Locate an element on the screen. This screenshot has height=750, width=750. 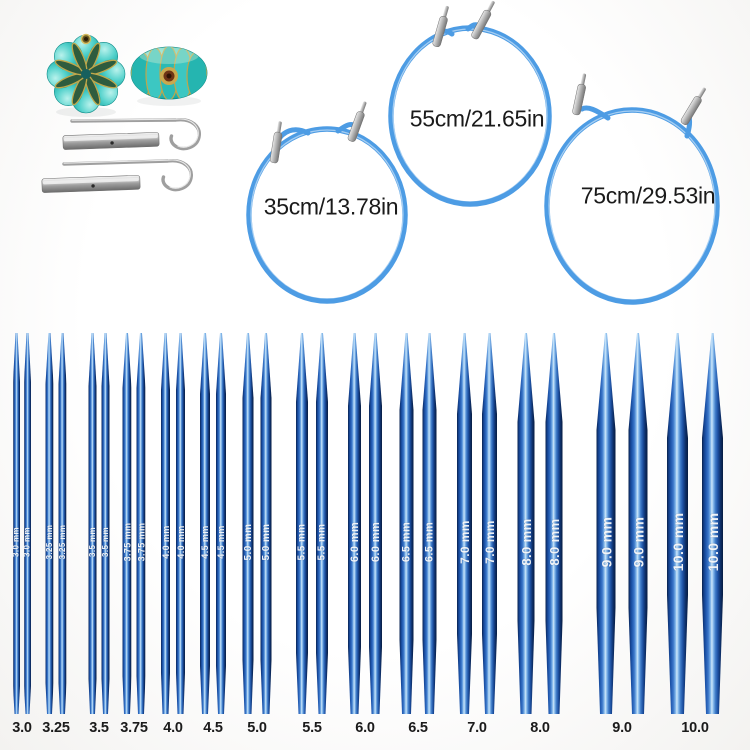
needle-pair: 10.0 mm 10.0 mm 10.0 is located at coordinates (695, 534).